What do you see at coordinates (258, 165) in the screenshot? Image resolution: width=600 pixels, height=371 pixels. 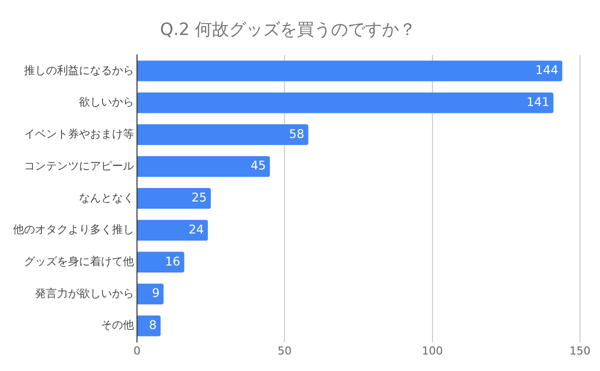 I see `data-label: 45` at bounding box center [258, 165].